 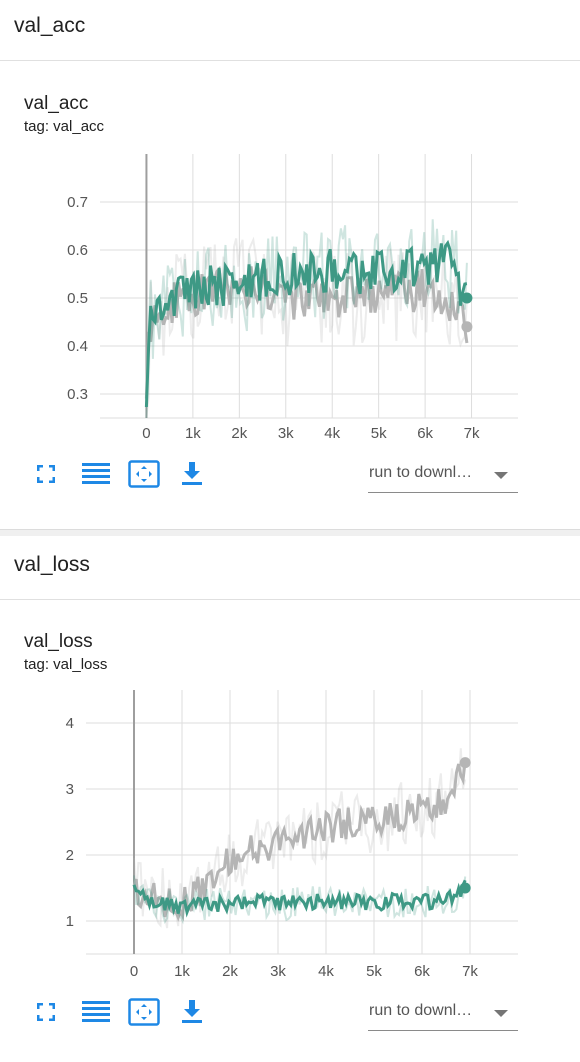 I want to click on card-title: val_loss, so click(x=58, y=642).